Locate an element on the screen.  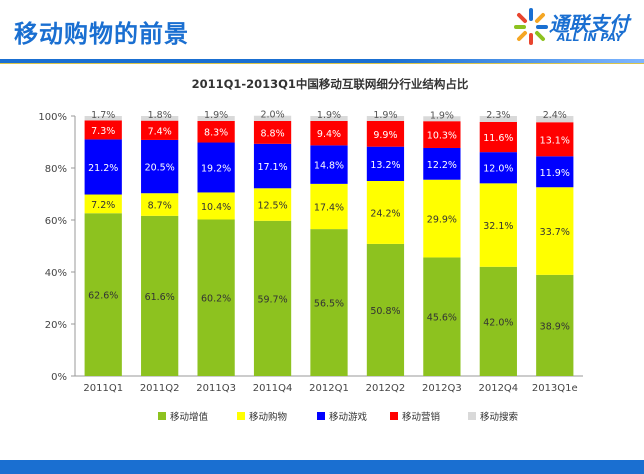
data-label: 11.9% is located at coordinates (555, 173).